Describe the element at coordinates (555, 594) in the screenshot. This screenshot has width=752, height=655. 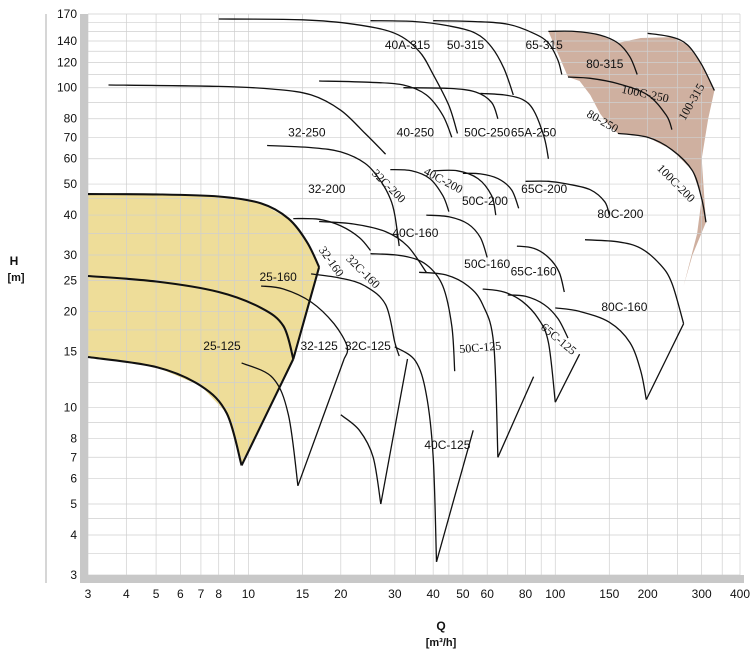
I see `x-tick-label: 100` at that location.